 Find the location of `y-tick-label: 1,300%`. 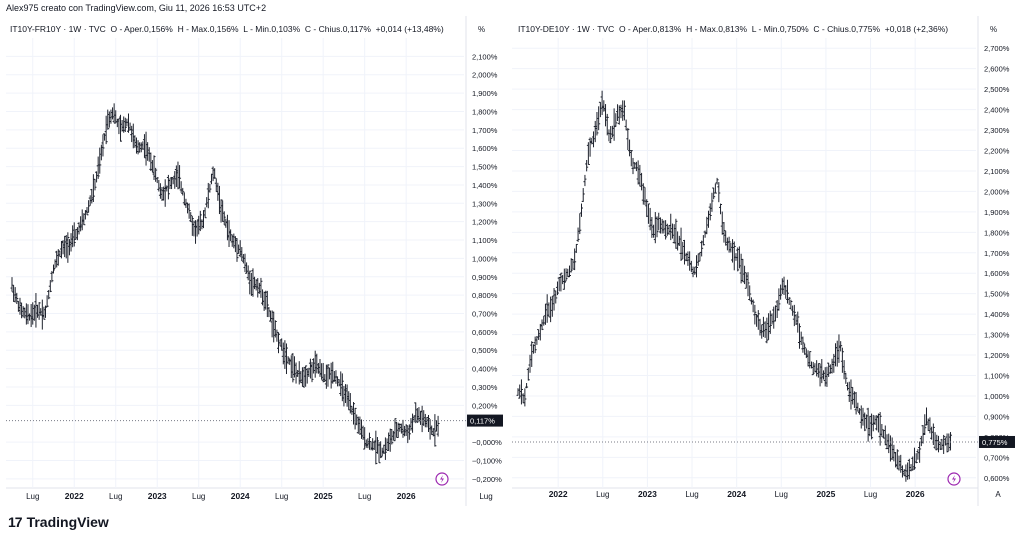

y-tick-label: 1,300% is located at coordinates (997, 335).